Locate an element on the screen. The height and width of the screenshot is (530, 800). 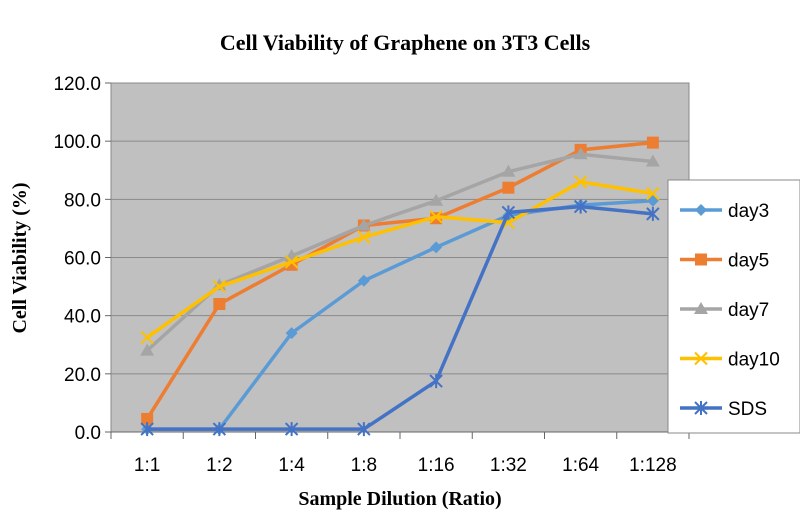
point-day10-0-b is located at coordinates (147, 337).